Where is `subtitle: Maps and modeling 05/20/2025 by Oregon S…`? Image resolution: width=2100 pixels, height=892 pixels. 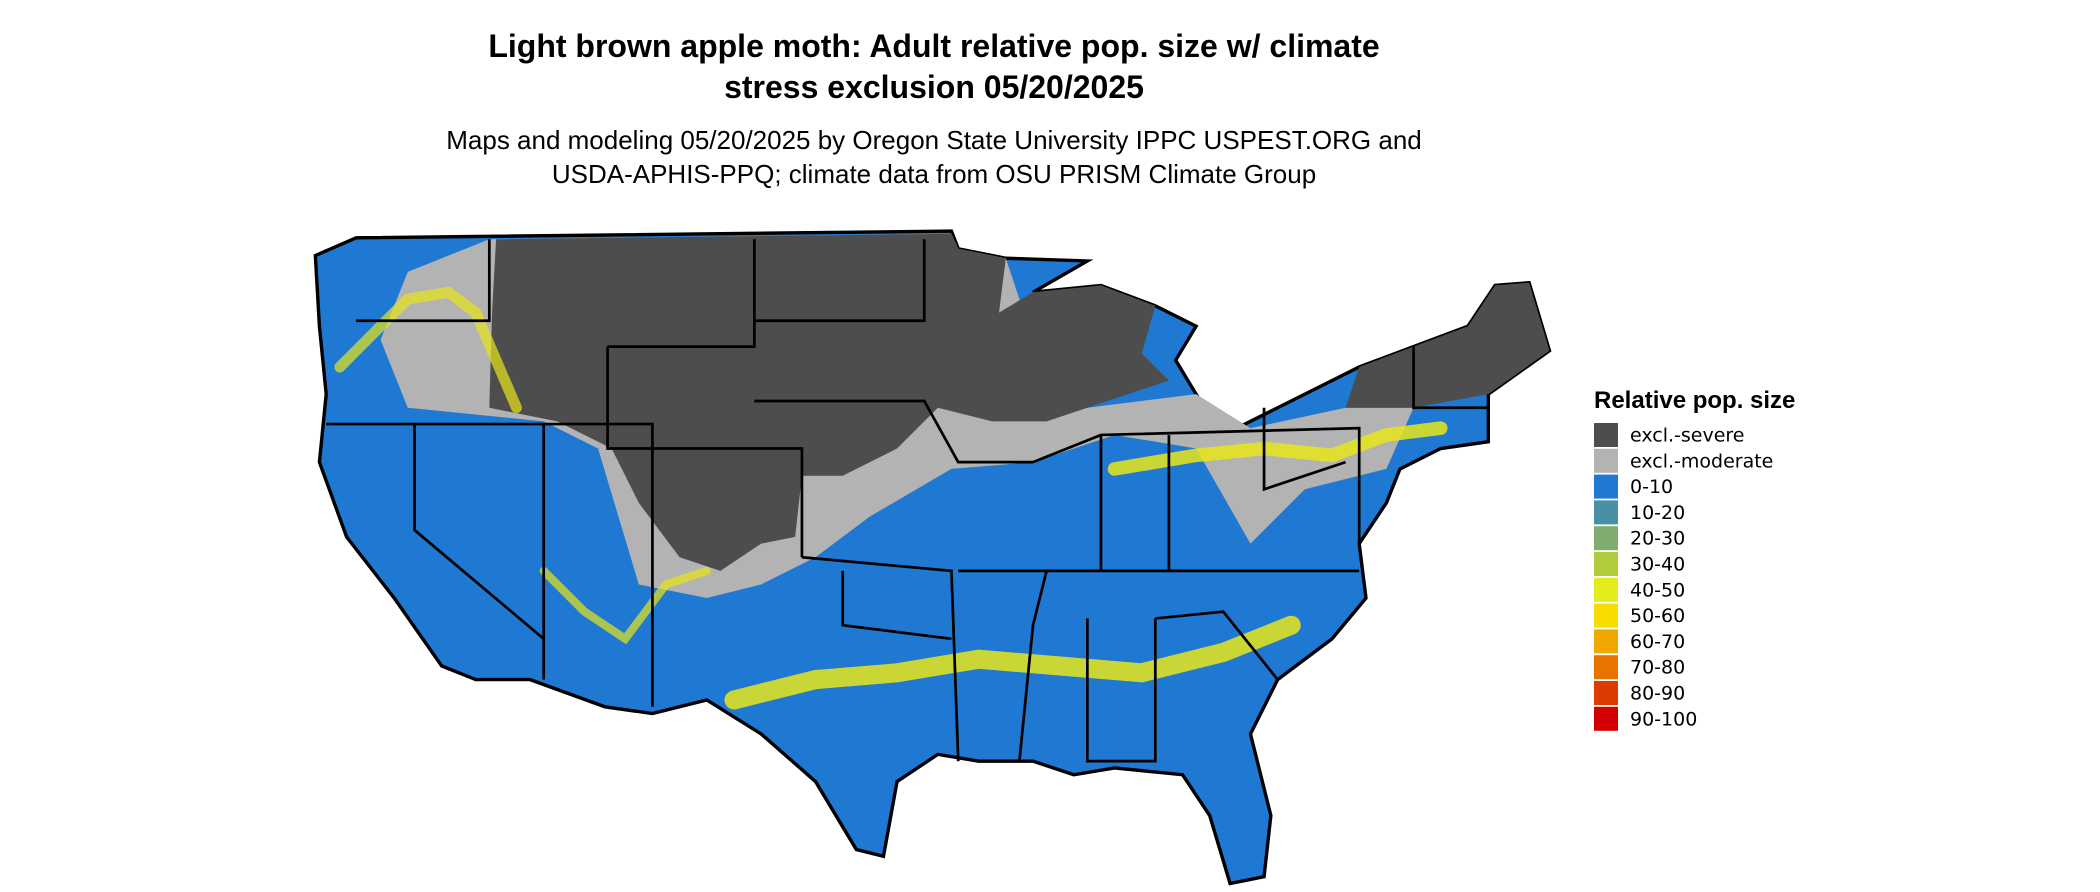 subtitle: Maps and modeling 05/20/2025 by Oregon S… is located at coordinates (934, 140).